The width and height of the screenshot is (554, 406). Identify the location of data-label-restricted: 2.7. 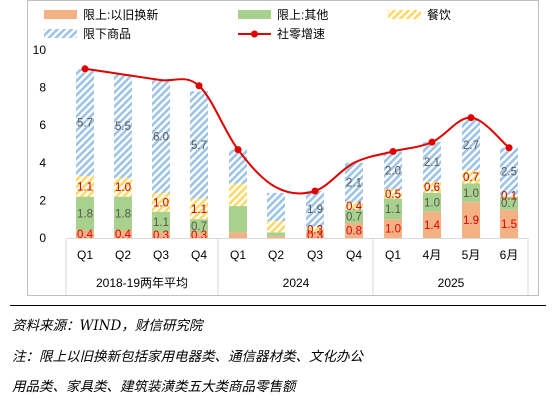
(471, 146).